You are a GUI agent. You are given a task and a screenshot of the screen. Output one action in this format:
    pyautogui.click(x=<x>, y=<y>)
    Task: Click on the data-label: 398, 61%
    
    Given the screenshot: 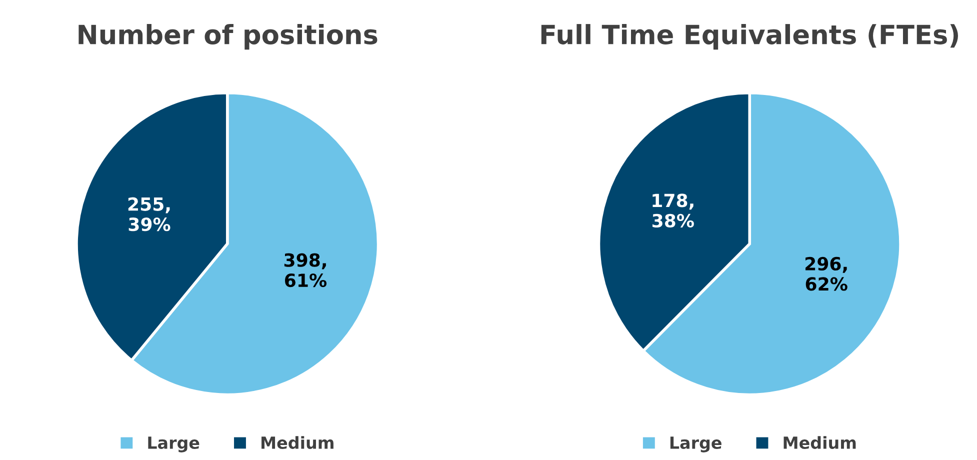 What is the action you would take?
    pyautogui.click(x=305, y=270)
    